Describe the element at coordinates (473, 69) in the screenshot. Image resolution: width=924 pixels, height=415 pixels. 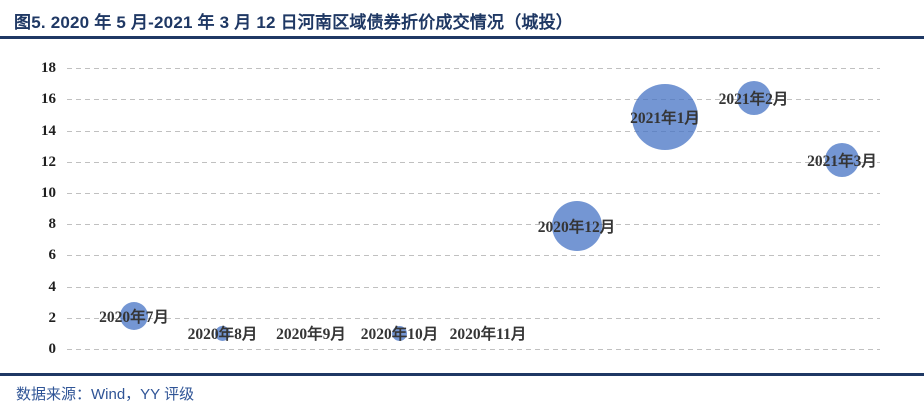
I see `gridline-y18` at that location.